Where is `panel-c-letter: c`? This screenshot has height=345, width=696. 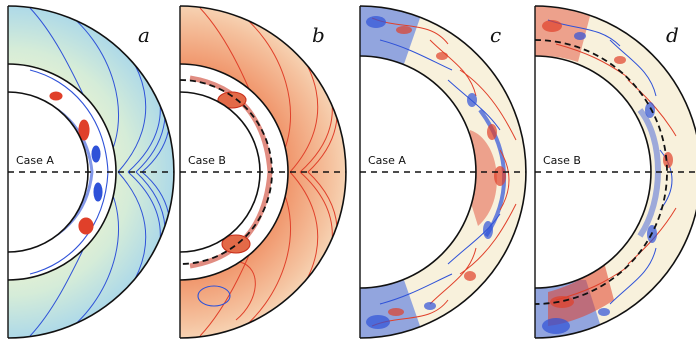
panel-c-letter: c is located at coordinates (495, 35).